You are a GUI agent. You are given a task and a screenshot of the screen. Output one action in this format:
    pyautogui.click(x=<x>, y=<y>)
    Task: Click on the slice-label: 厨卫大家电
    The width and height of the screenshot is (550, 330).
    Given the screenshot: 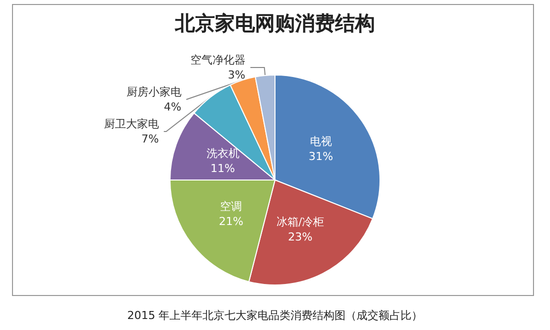 What is the action you would take?
    pyautogui.click(x=131, y=124)
    